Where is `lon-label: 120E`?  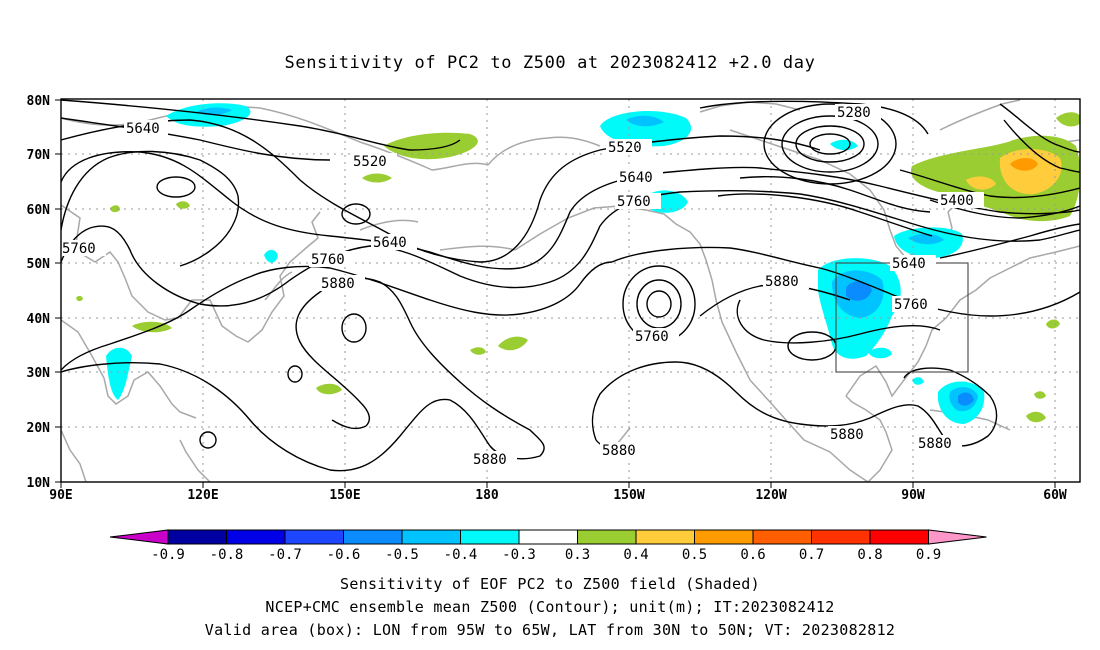 lon-label: 120E is located at coordinates (202, 495).